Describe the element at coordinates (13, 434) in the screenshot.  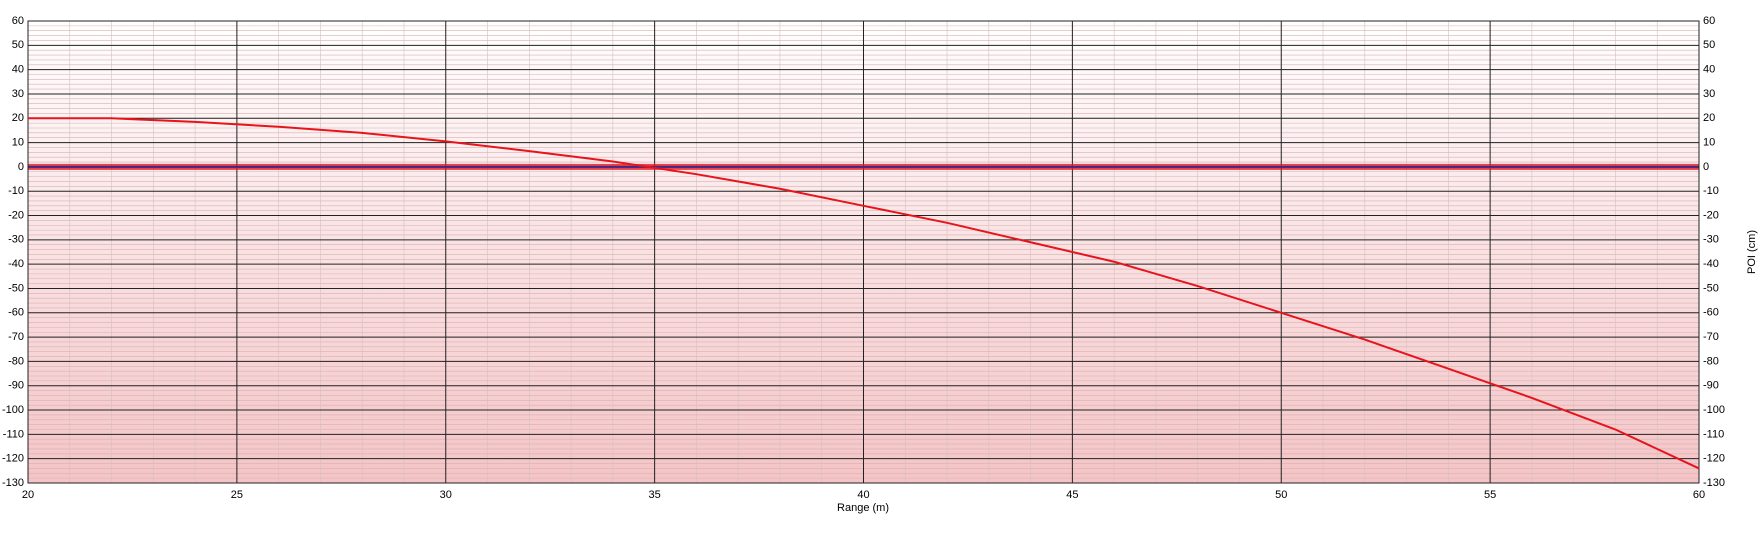
I see `y-tick-label: -110` at that location.